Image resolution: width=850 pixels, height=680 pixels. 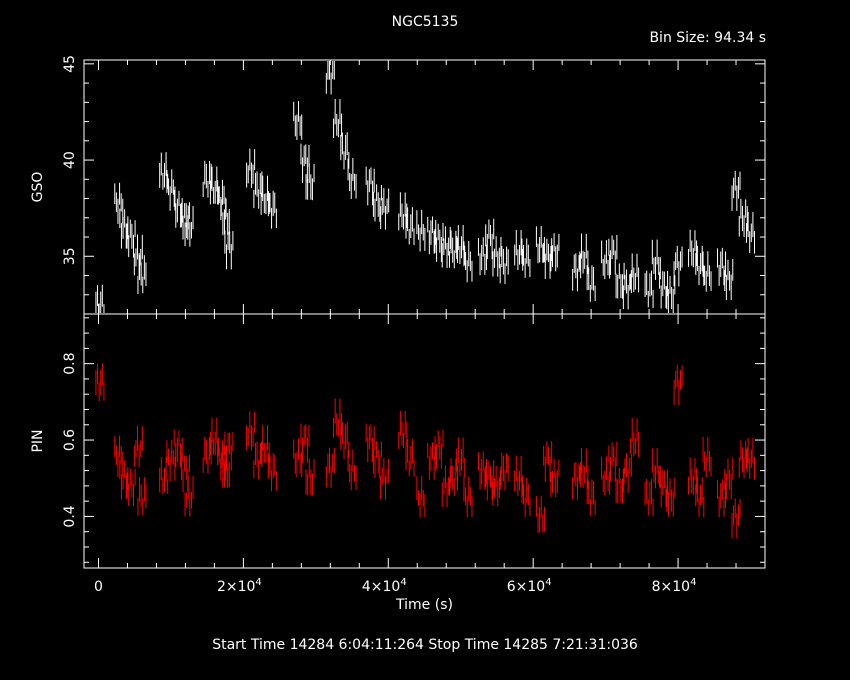 What do you see at coordinates (38, 440) in the screenshot?
I see `y-axis-label-pin: PIN` at bounding box center [38, 440].